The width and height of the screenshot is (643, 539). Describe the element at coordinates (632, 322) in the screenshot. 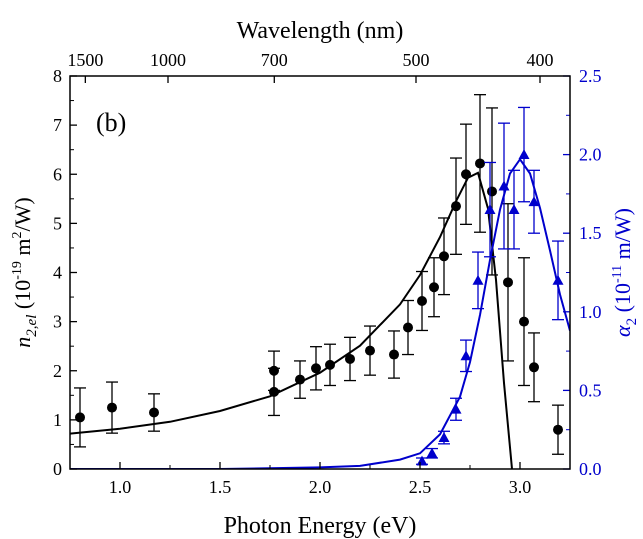

I see `right-axis-title-subscript: 2` at that location.